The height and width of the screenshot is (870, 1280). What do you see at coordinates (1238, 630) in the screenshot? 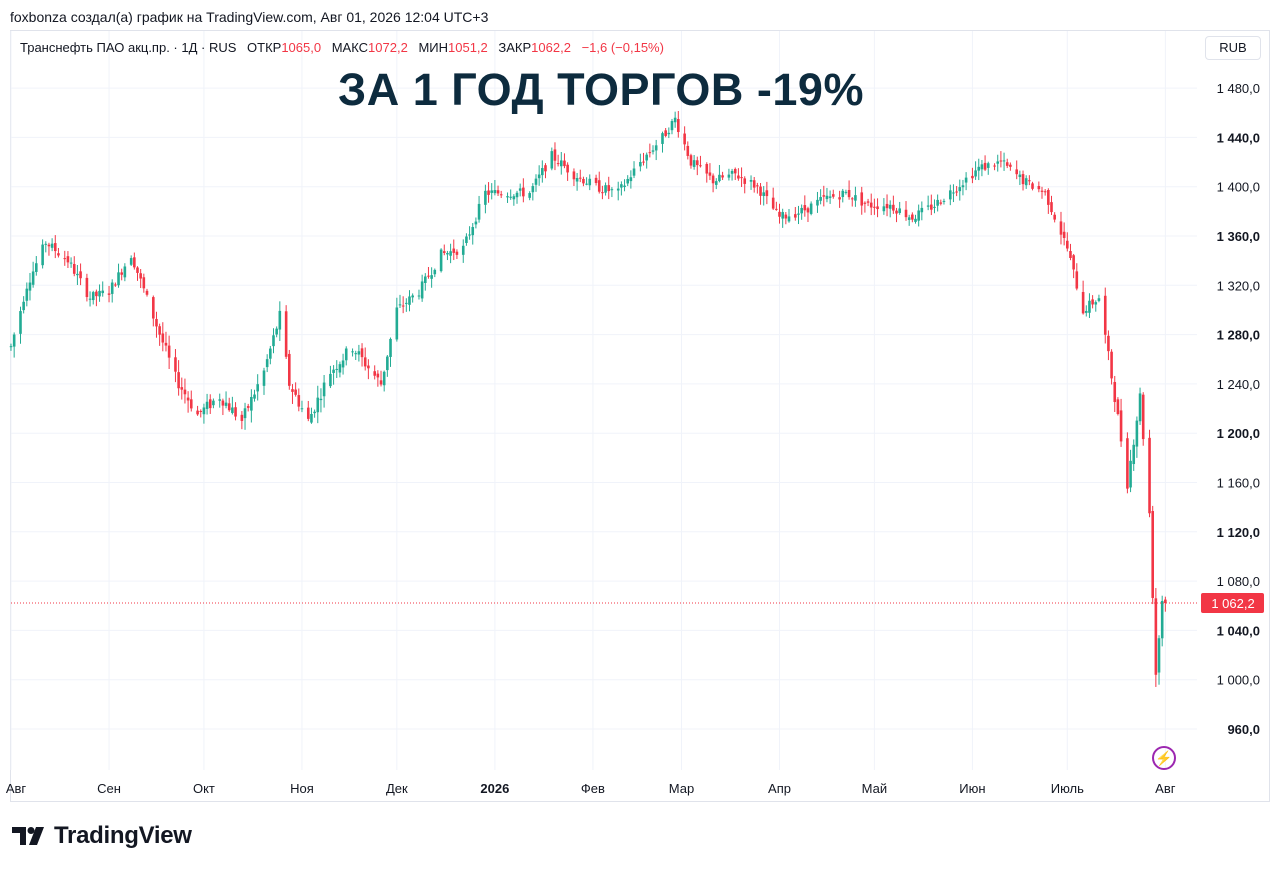
I see `y-tick-label: 1 040,0` at bounding box center [1238, 630].